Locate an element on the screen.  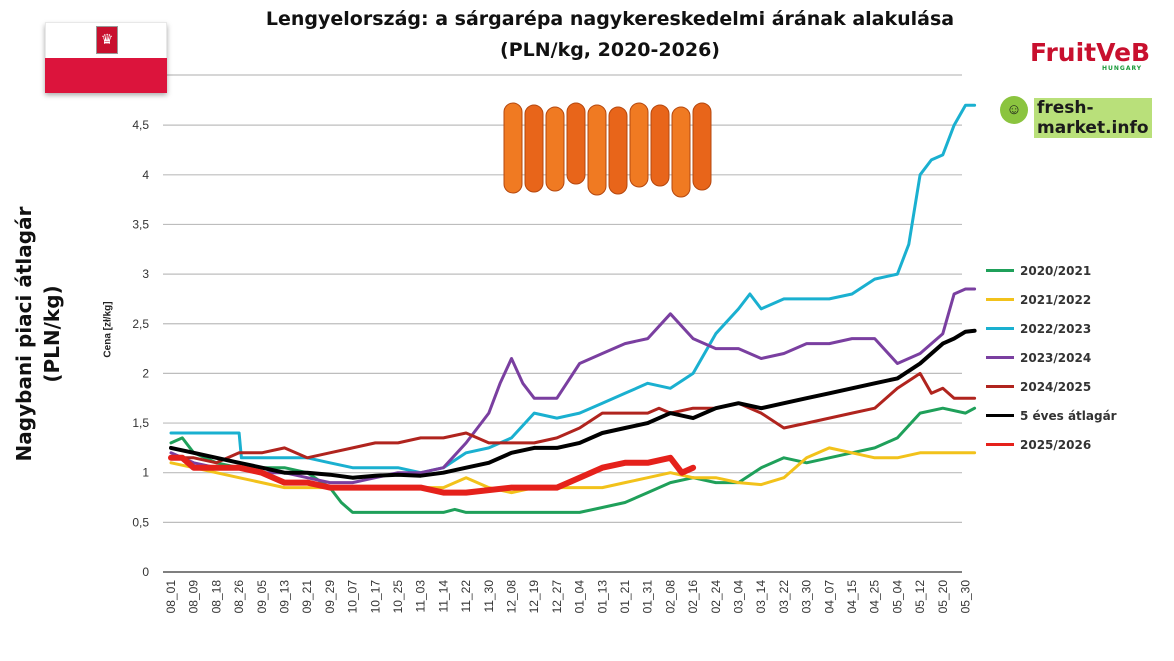
x-tick-label: 10_17 is located at coordinates (375, 597).